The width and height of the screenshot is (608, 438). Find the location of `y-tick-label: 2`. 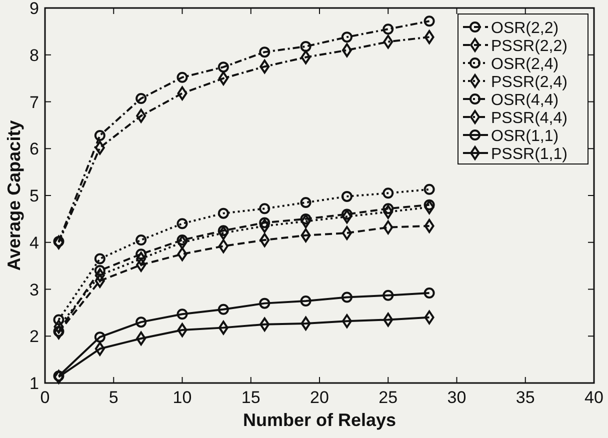

y-tick-label: 2 is located at coordinates (34, 336).